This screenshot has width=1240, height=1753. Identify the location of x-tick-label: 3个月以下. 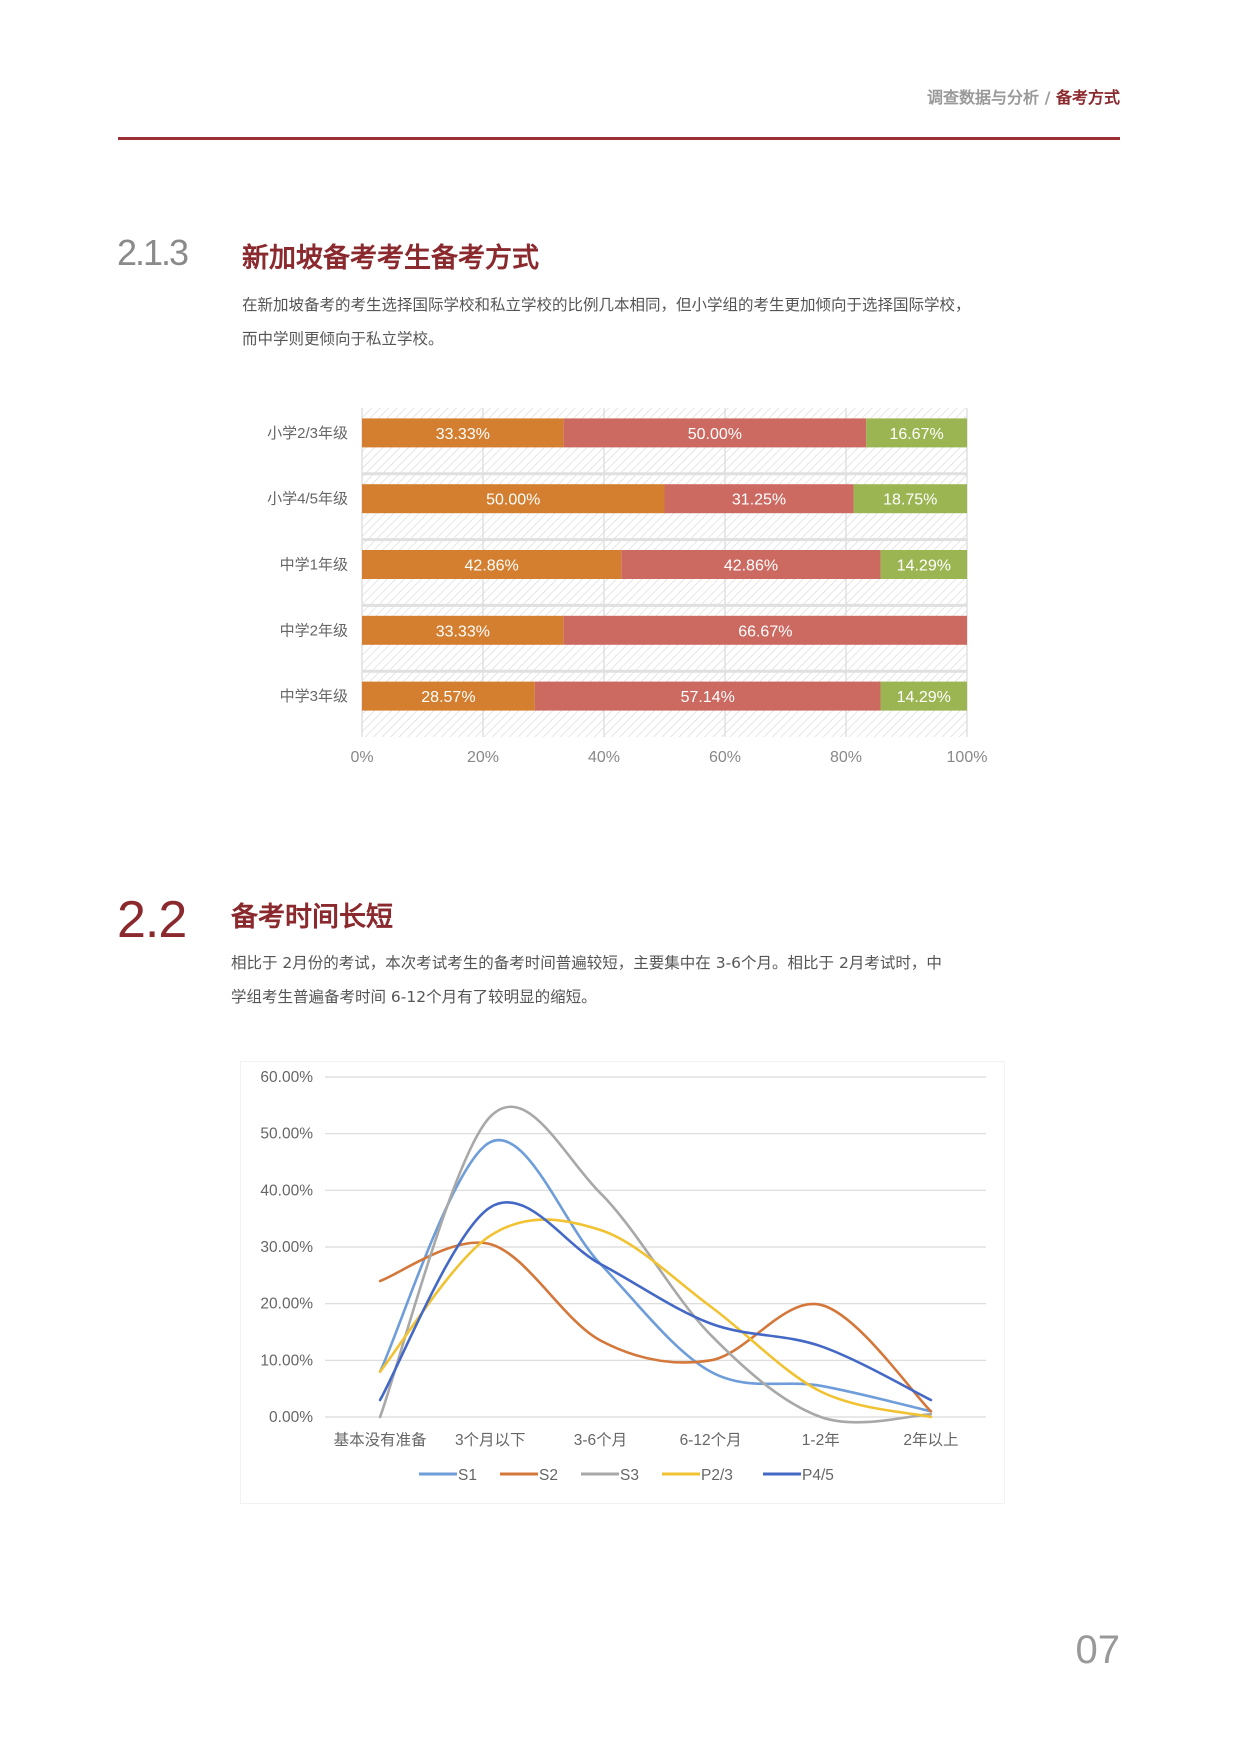
(490, 1440).